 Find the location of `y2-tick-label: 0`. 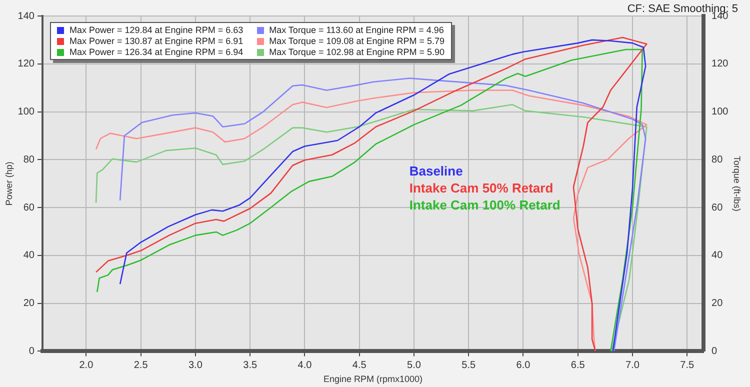

y2-tick-label: 0 is located at coordinates (715, 351).